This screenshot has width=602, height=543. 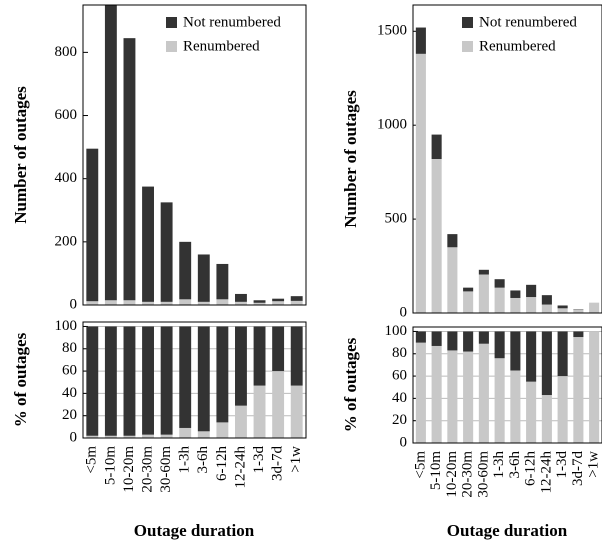 What do you see at coordinates (259, 460) in the screenshot?
I see `x-tick-label: 1-3d` at bounding box center [259, 460].